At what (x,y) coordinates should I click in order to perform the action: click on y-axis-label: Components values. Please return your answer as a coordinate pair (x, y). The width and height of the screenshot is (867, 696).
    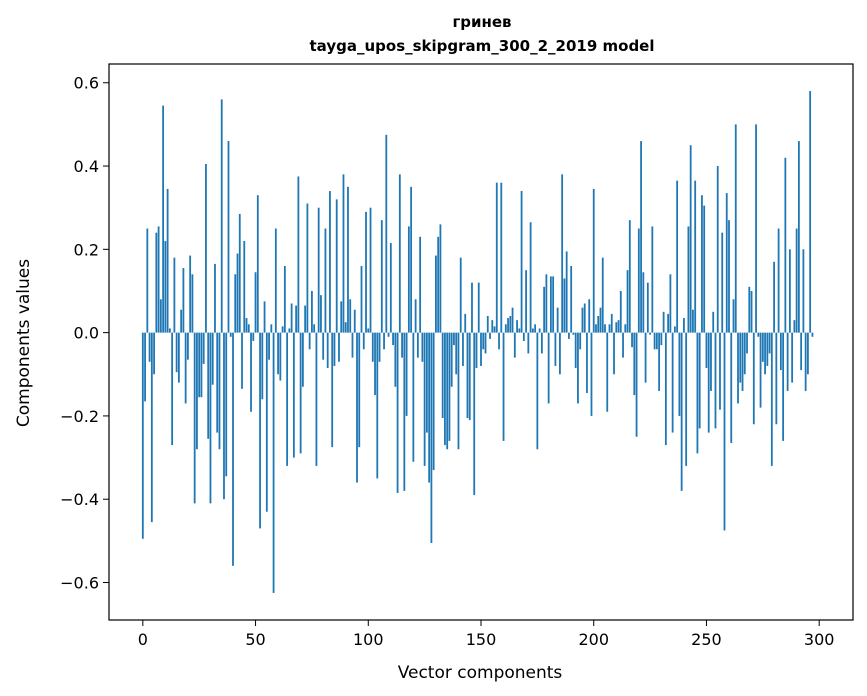
    Looking at the image, I should click on (24, 343).